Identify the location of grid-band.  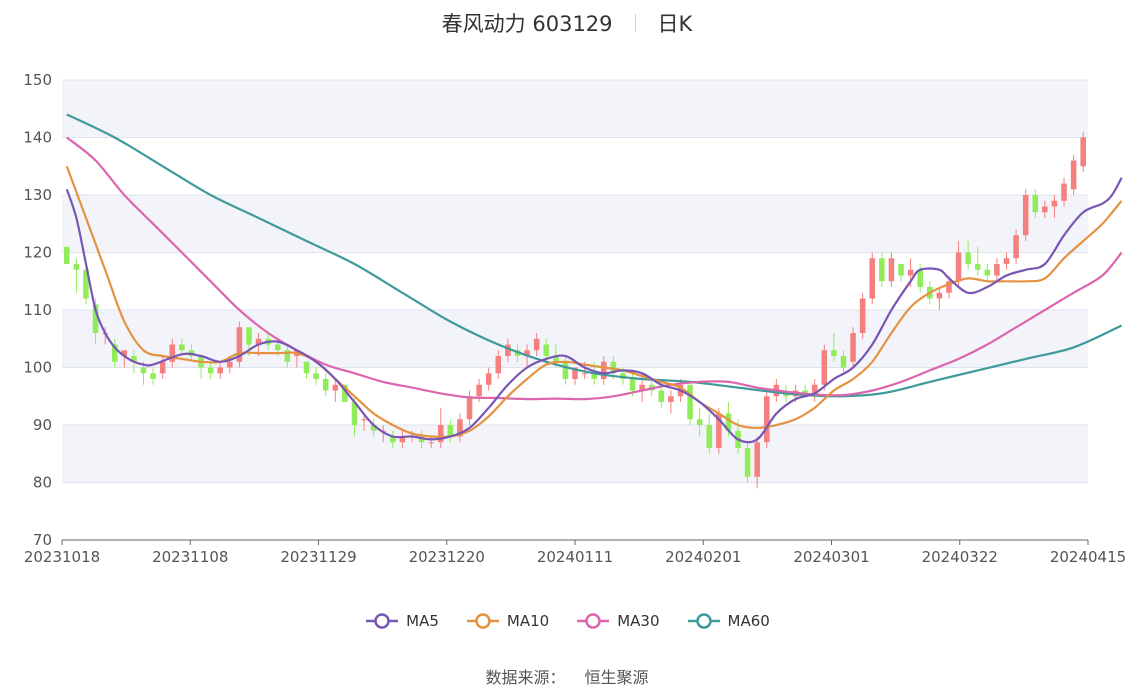
(575, 109).